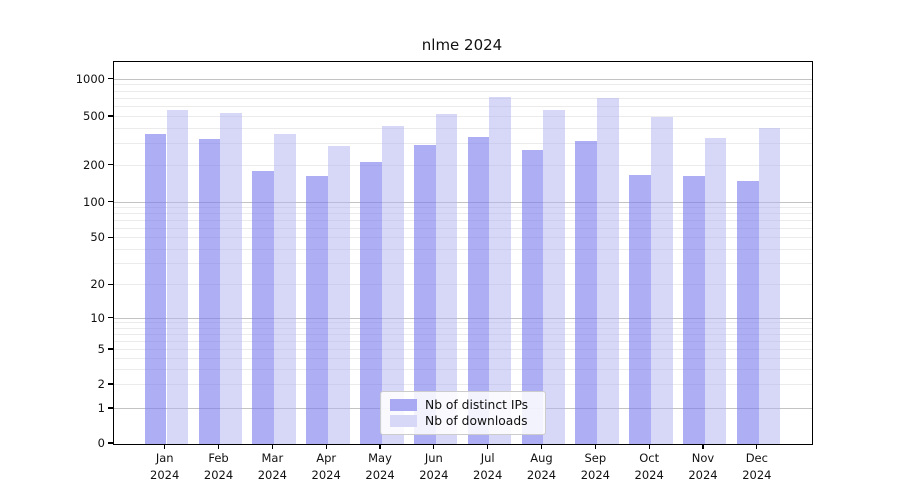 This screenshot has height=500, width=900. I want to click on y-axis-tick-label: 2, so click(101, 384).